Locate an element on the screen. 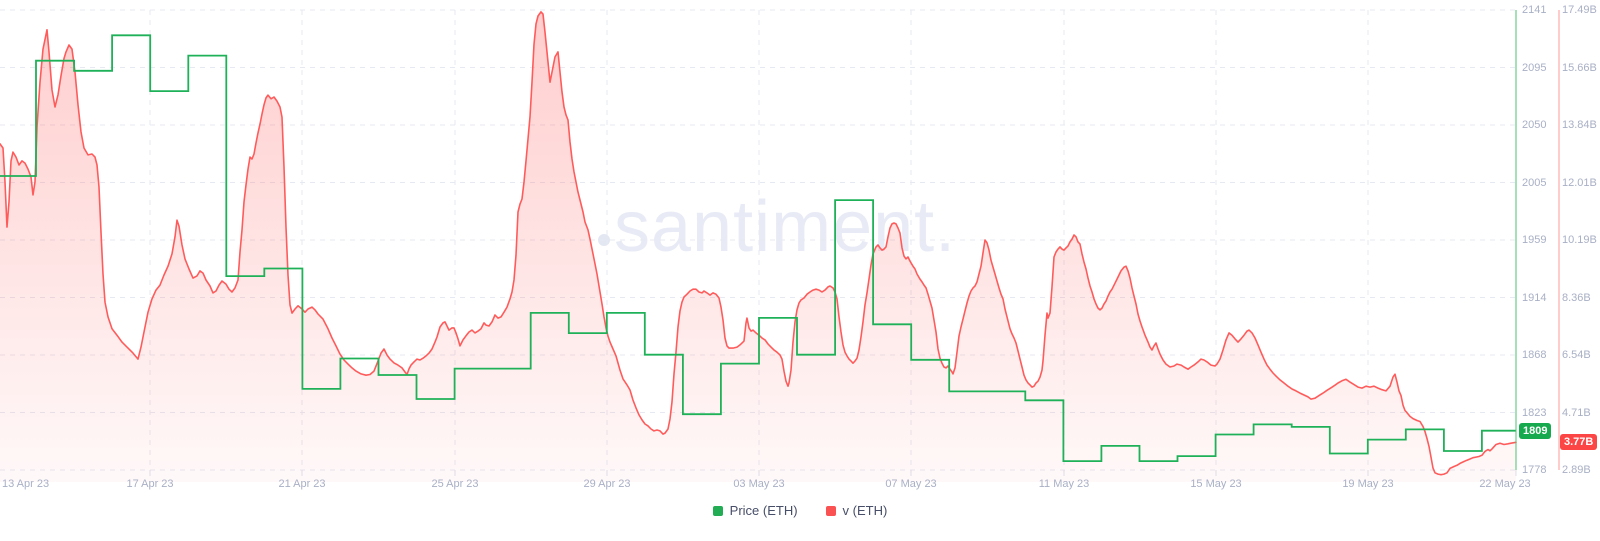 Image resolution: width=1600 pixels, height=541 pixels. date-tick-label: 19 May 23 is located at coordinates (1368, 484).